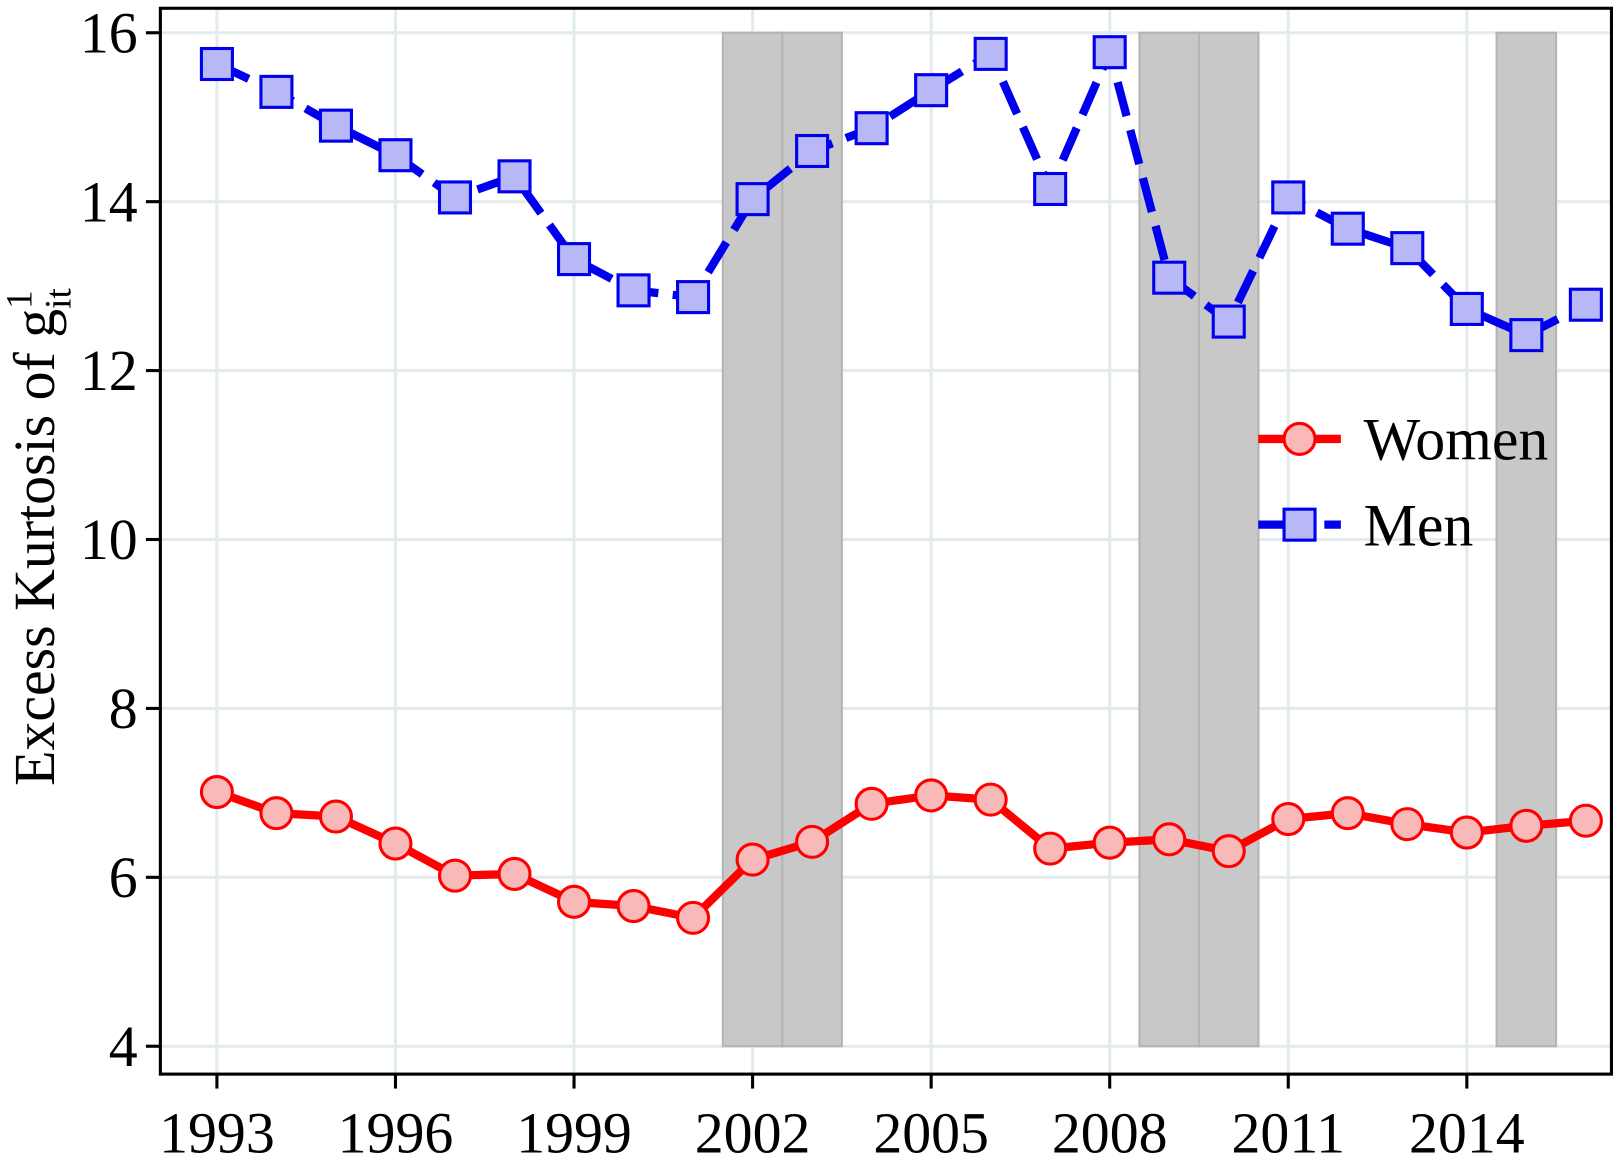 The width and height of the screenshot is (1620, 1165). Describe the element at coordinates (1289, 1133) in the screenshot. I see `x-tick-label: 2011` at that location.